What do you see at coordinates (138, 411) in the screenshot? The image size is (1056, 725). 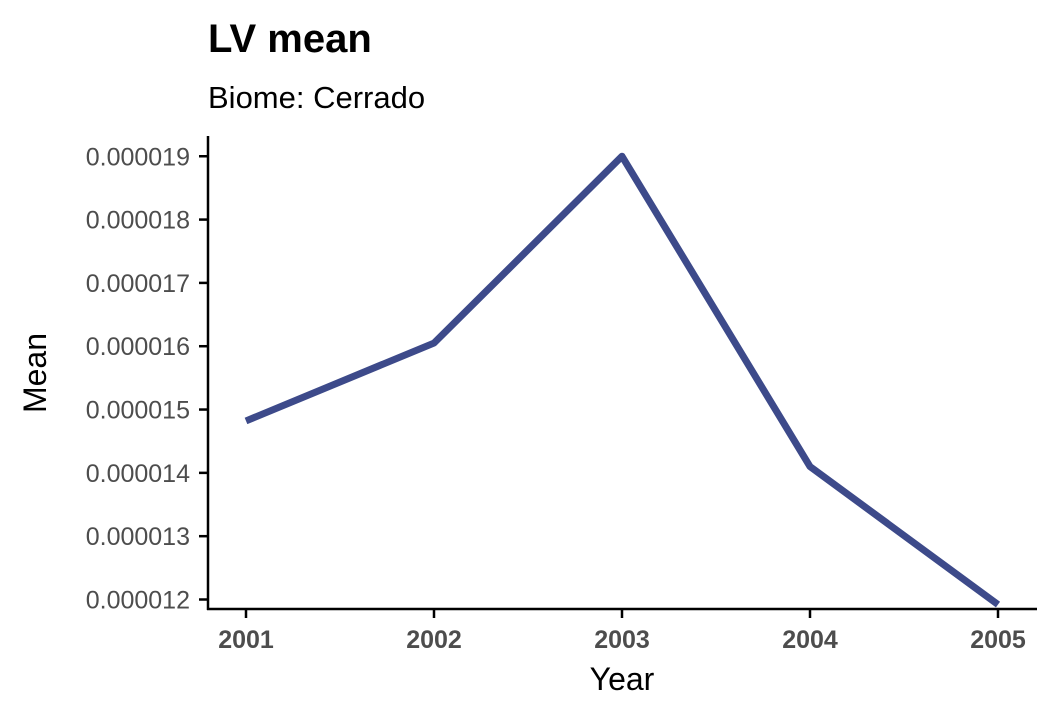 I see `y-tick-label: 0.000015` at bounding box center [138, 411].